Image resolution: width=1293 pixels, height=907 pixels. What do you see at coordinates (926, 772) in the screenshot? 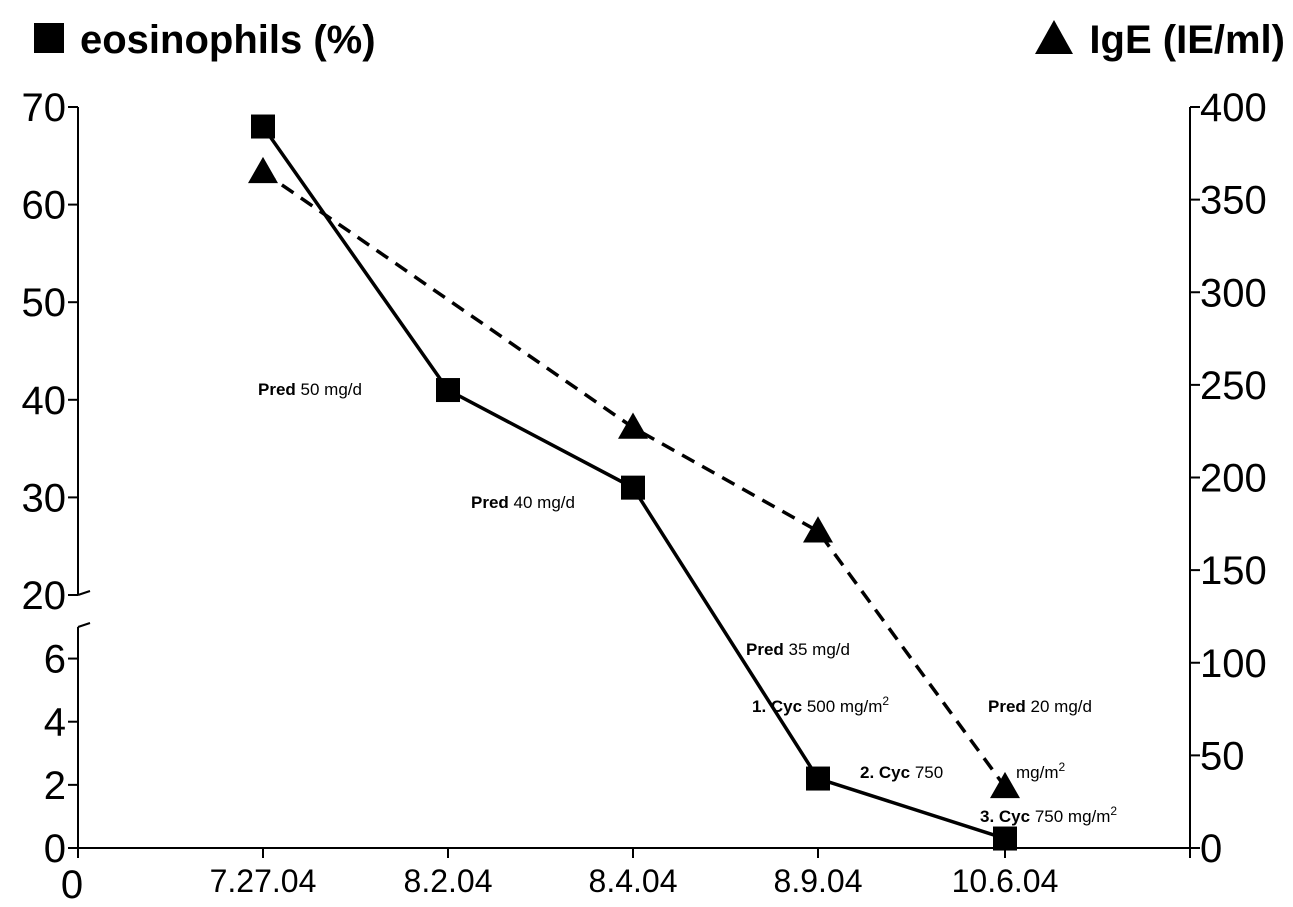
I see `annotation-dose-label: 750` at bounding box center [926, 772].